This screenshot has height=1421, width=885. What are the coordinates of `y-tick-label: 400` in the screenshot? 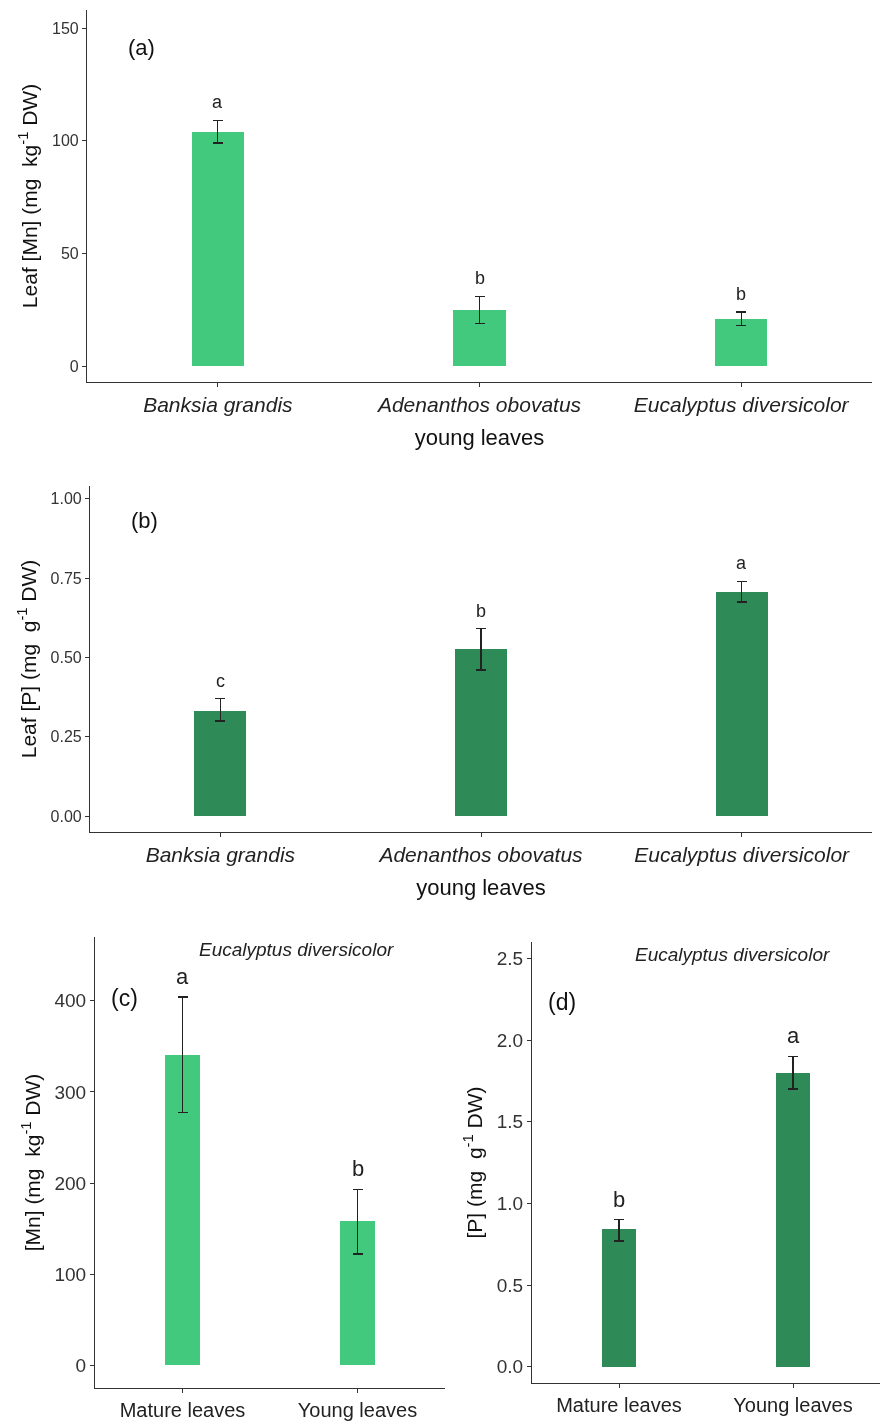 It's located at (70, 1001).